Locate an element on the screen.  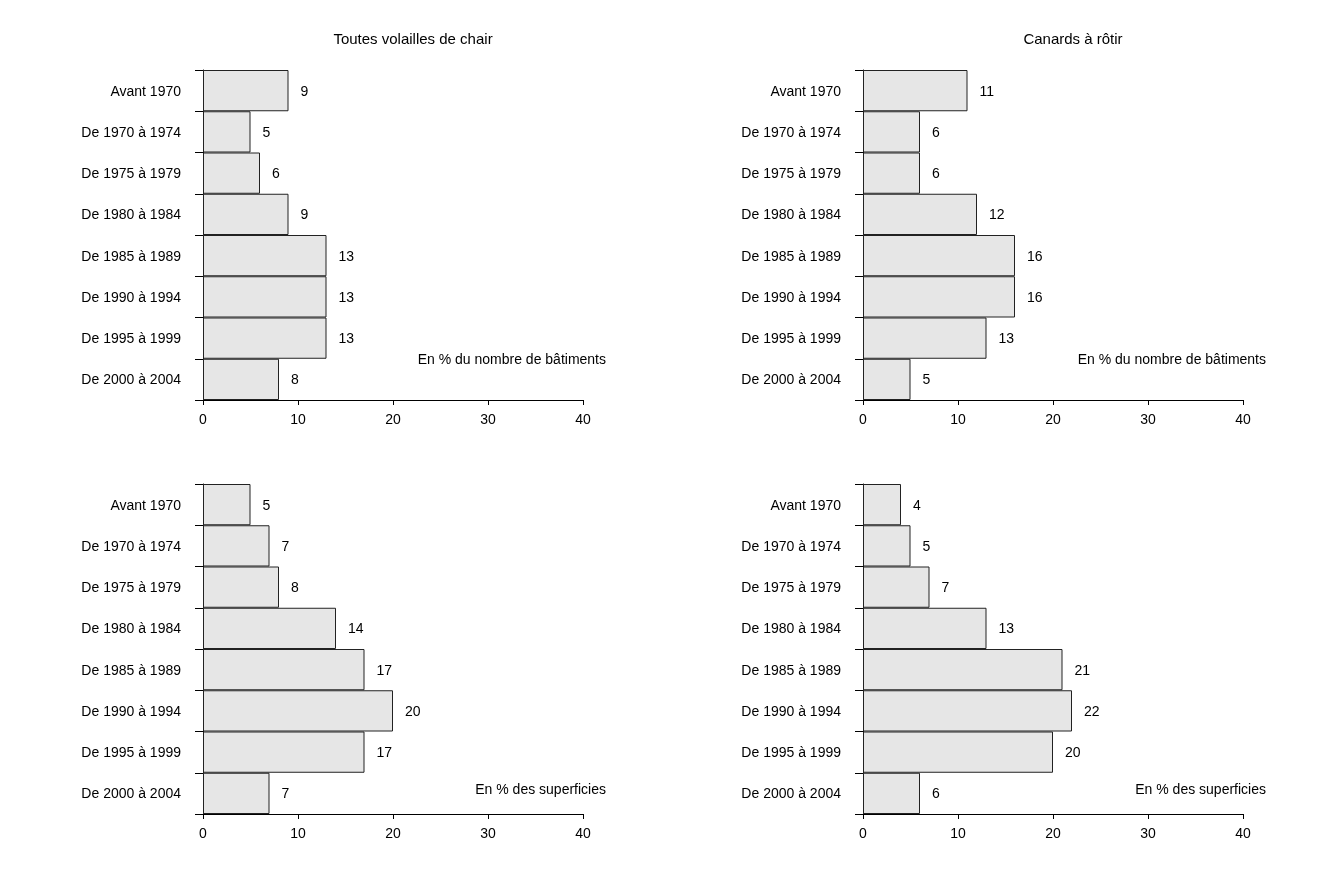
chart-title: Toutes volailles de chair is located at coordinates (413, 38).